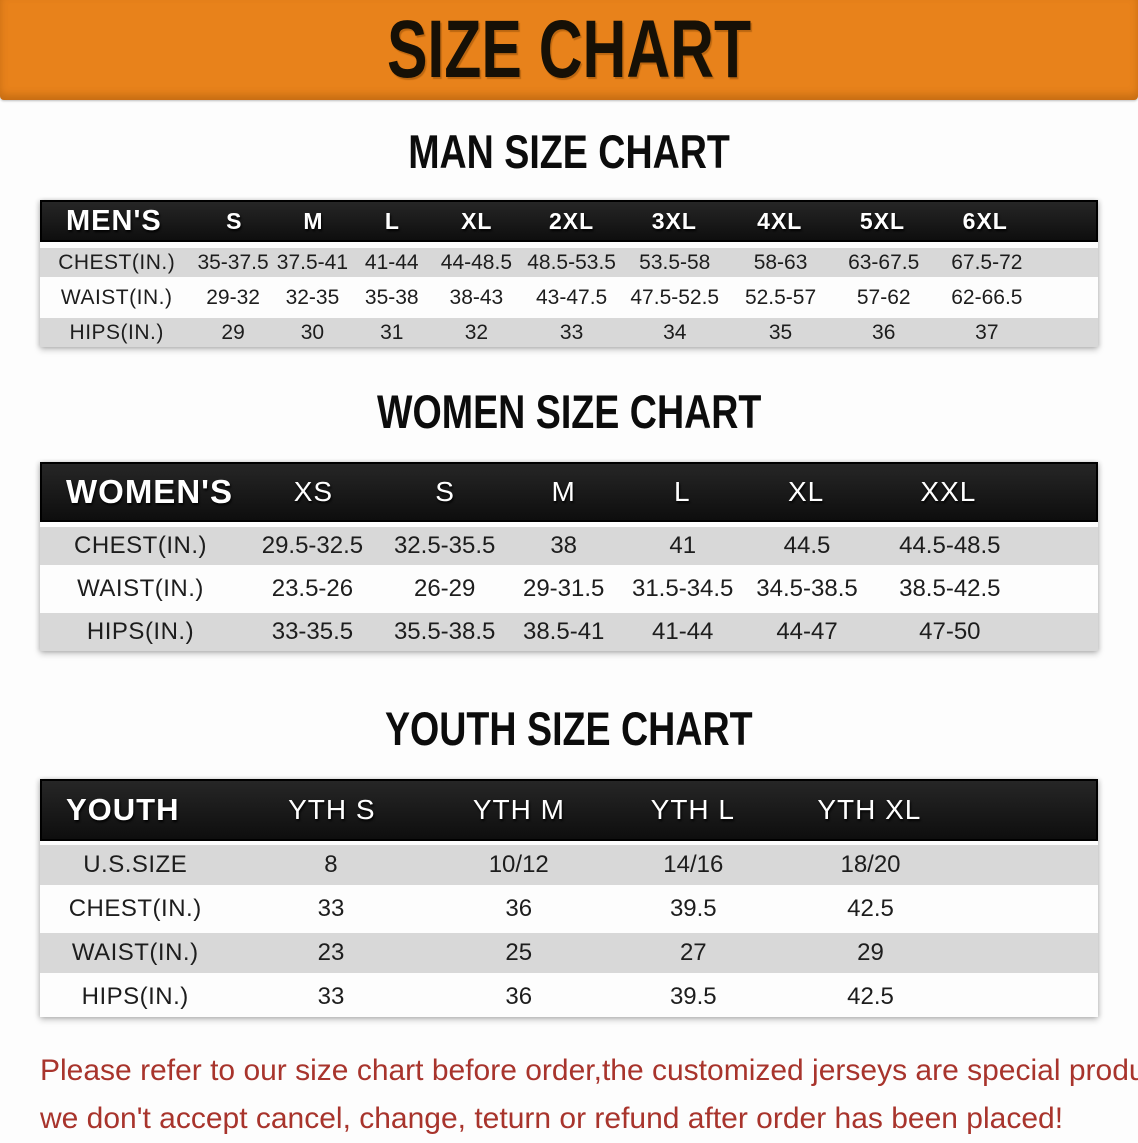 This screenshot has height=1143, width=1138. What do you see at coordinates (150, 491) in the screenshot?
I see `women-table-label: WOMEN'S` at bounding box center [150, 491].